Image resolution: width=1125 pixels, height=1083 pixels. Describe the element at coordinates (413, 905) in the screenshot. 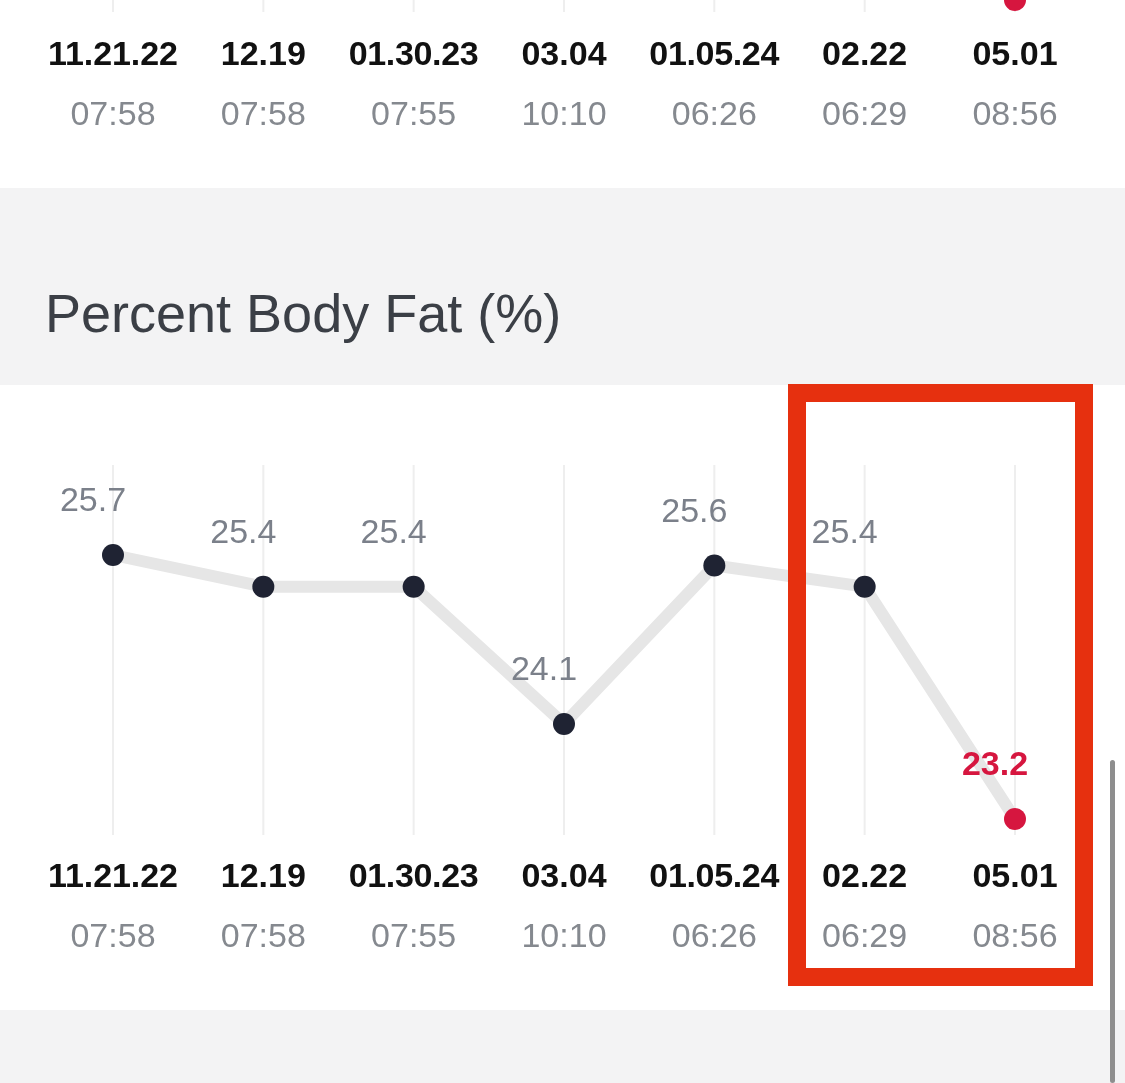

I see `x-tick-label: 01.30.23 07:55` at that location.